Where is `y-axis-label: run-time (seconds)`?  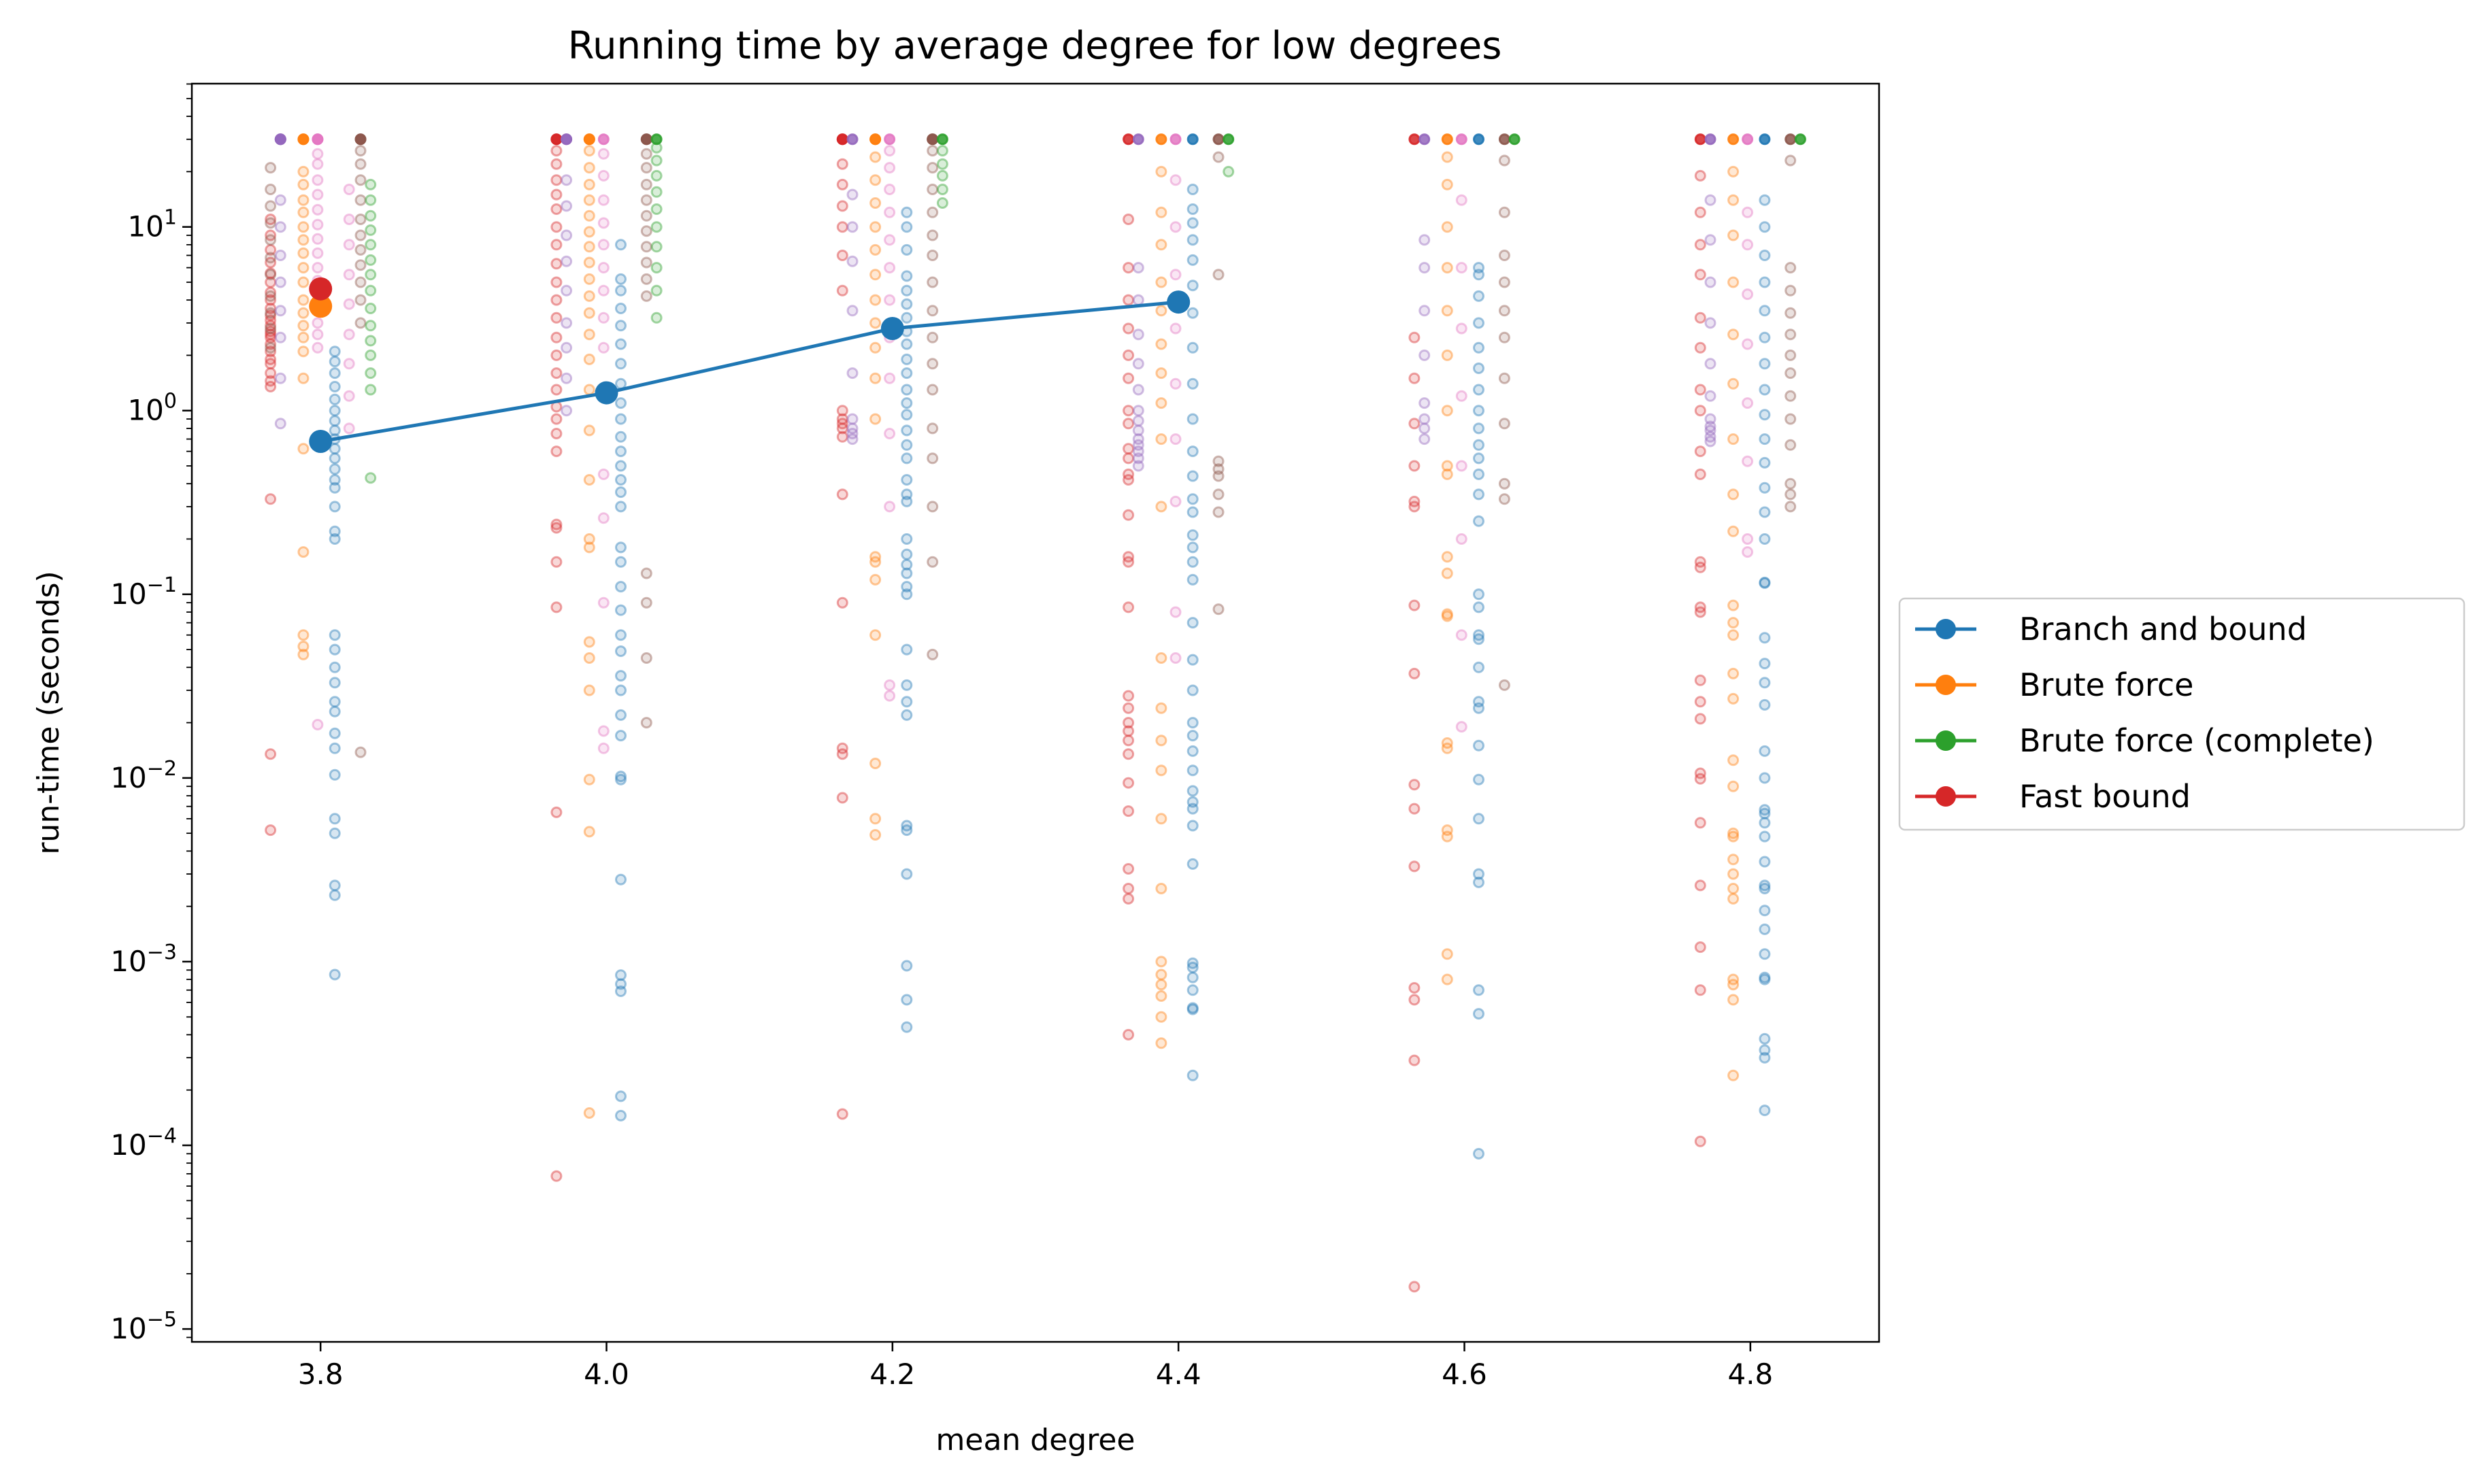
y-axis-label: run-time (seconds) is located at coordinates (48, 712).